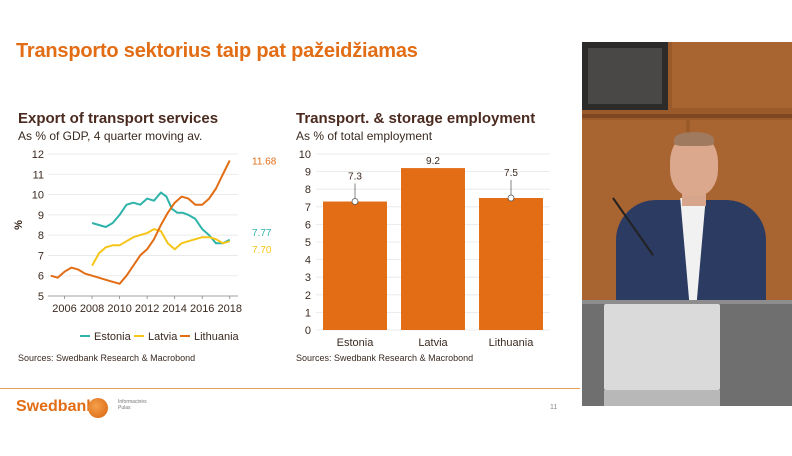 The width and height of the screenshot is (792, 456). Describe the element at coordinates (229, 309) in the screenshot. I see `x-tick-label: 2018` at that location.